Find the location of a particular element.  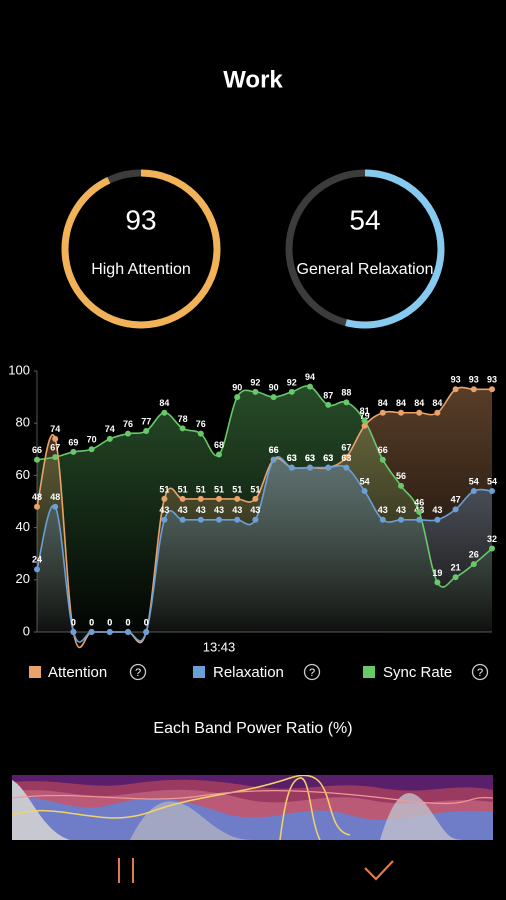

data-label: 69 is located at coordinates (73, 442).